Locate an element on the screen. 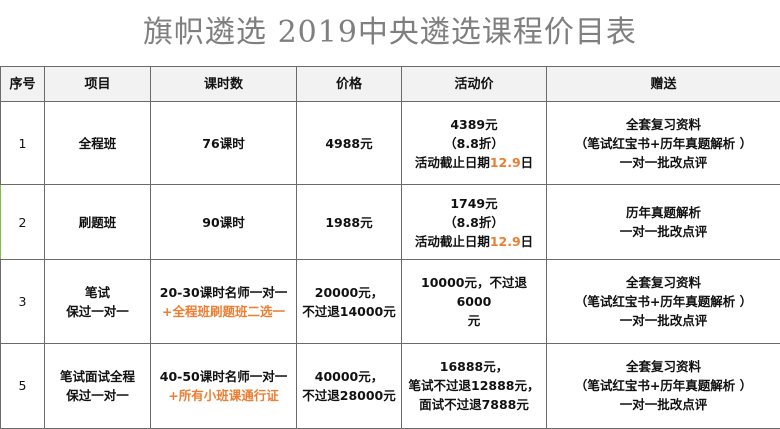 The image size is (780, 429). row-promo: 10000元，不过退6000 元 is located at coordinates (474, 301).